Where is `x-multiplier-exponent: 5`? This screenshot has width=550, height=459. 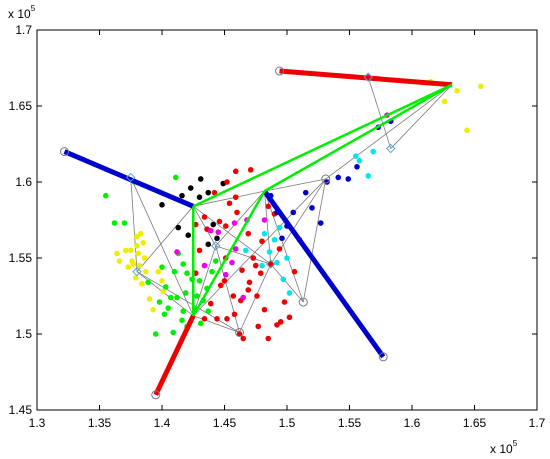 x-multiplier-exponent: 5 is located at coordinates (515, 443).